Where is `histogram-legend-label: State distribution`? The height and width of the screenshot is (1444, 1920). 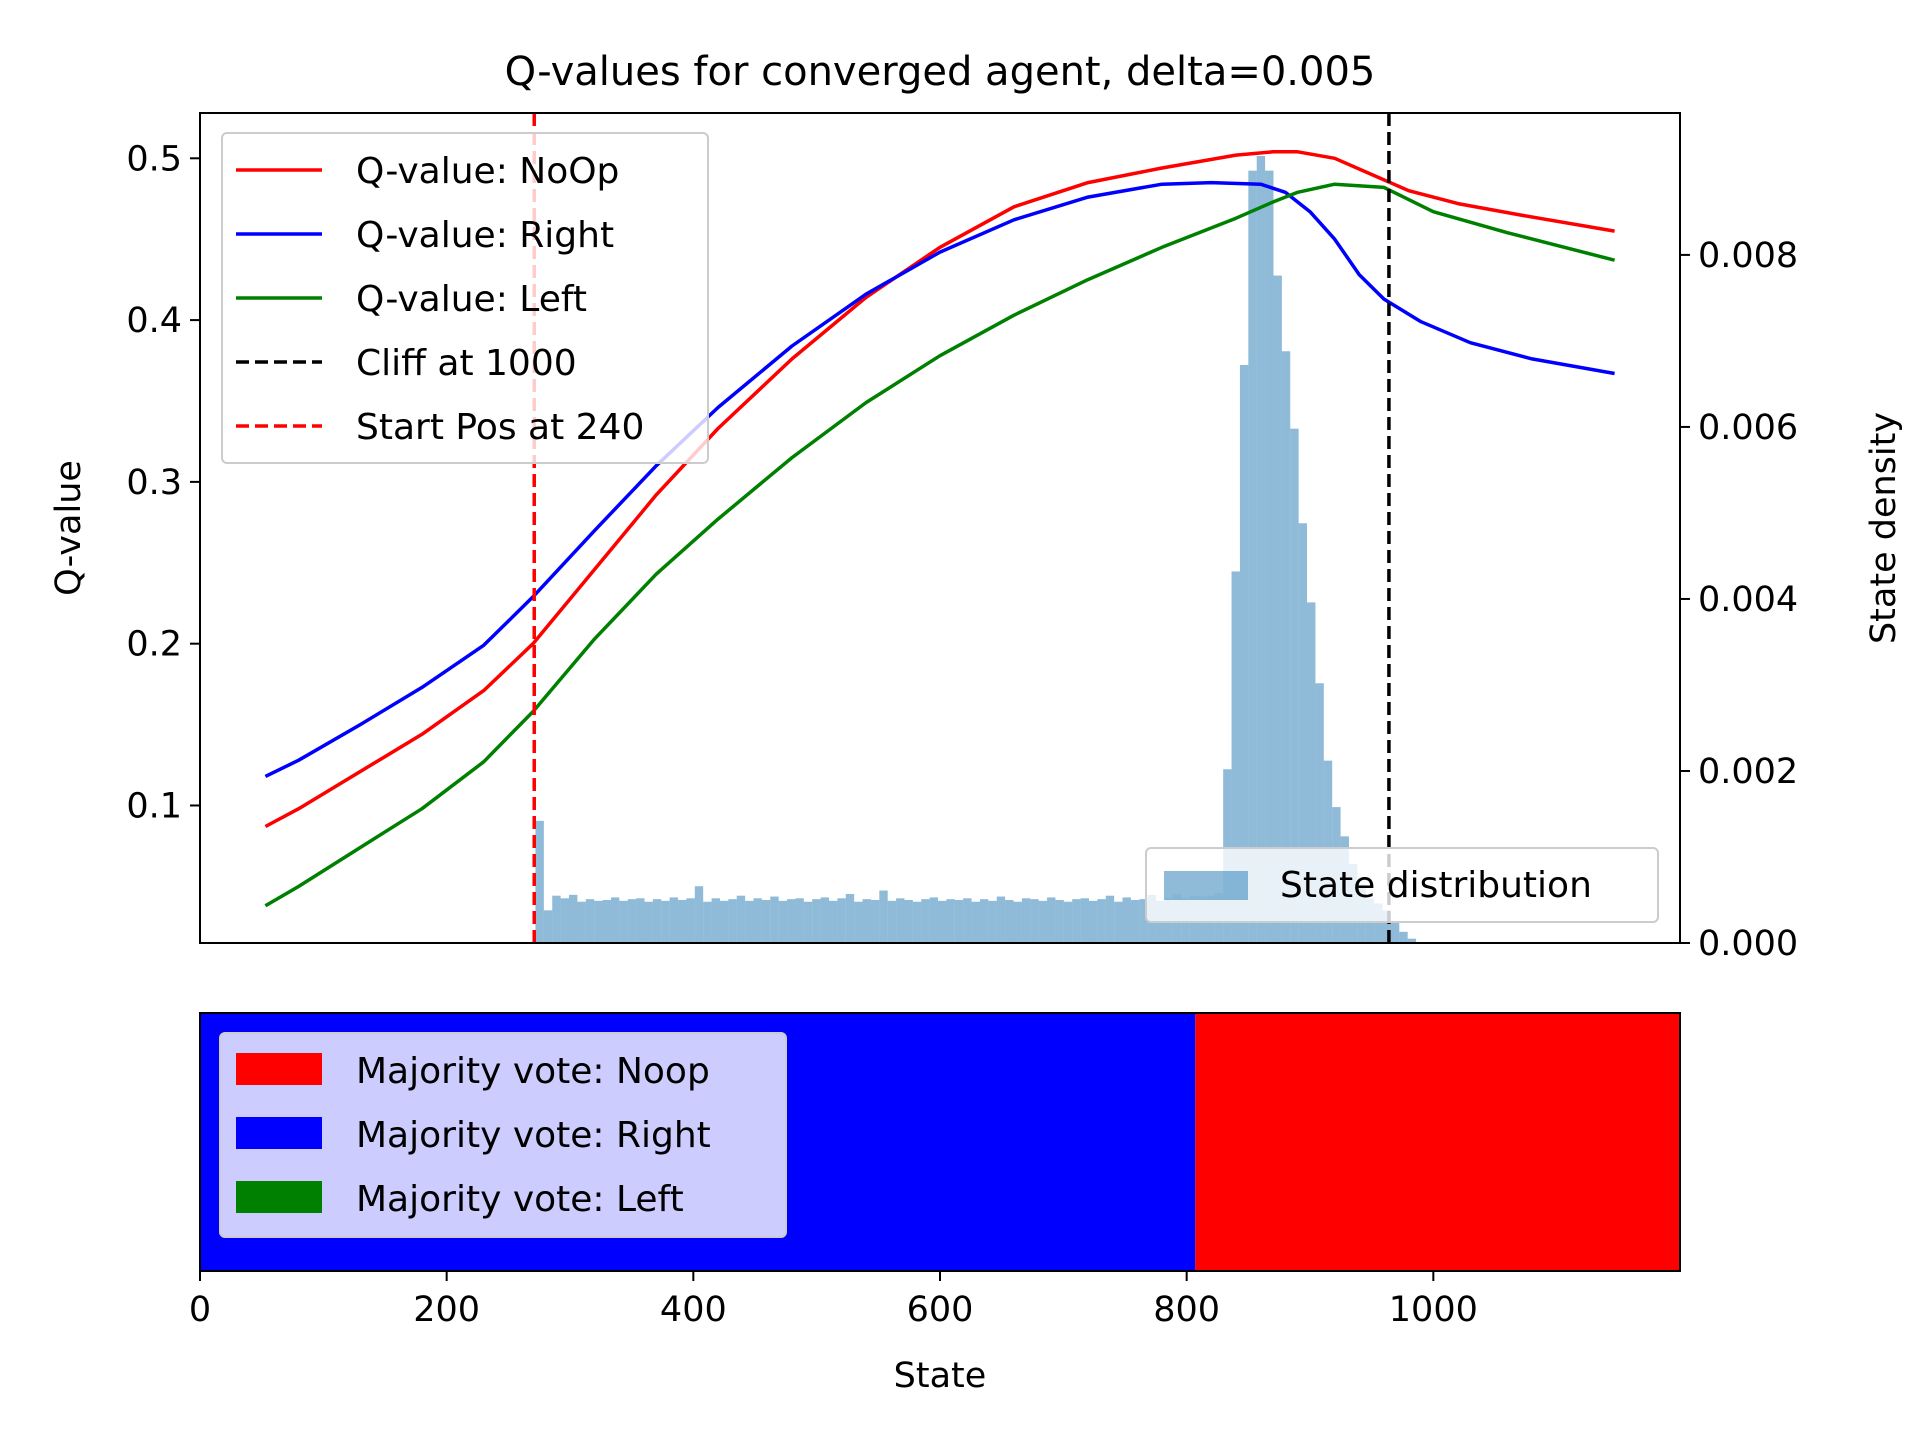 histogram-legend-label: State distribution is located at coordinates (1436, 885).